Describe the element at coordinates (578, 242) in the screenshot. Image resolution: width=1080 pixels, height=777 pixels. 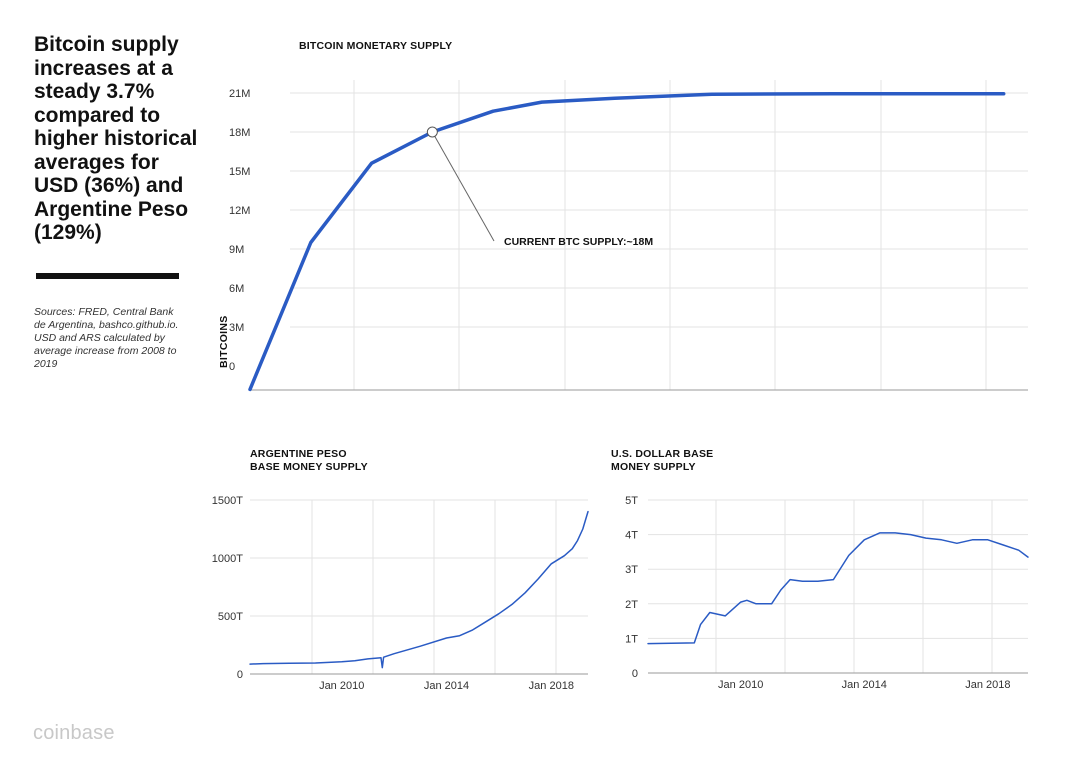
I see `annotation-label: CURRENT BTC SUPPLY:~18M` at that location.